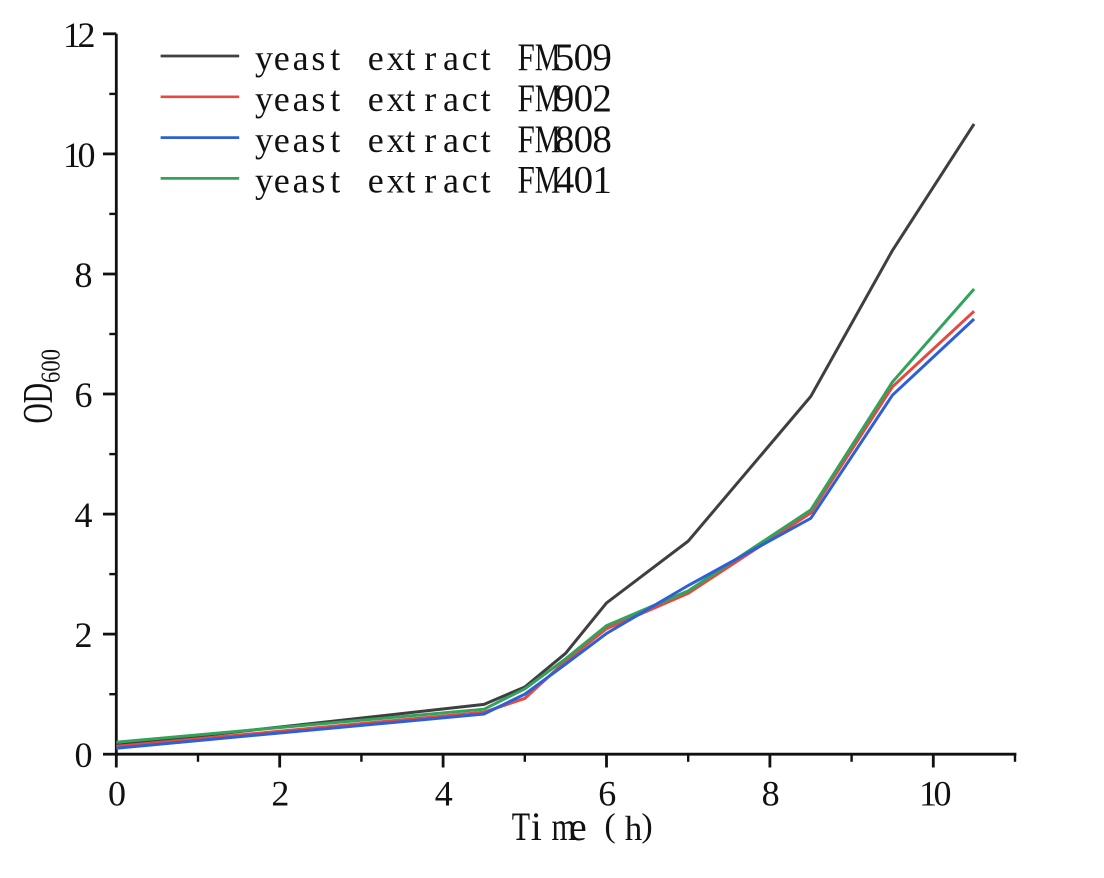 Image resolution: width=1104 pixels, height=878 pixels. What do you see at coordinates (583, 98) in the screenshot?
I see `svg-text: 902` at bounding box center [583, 98].